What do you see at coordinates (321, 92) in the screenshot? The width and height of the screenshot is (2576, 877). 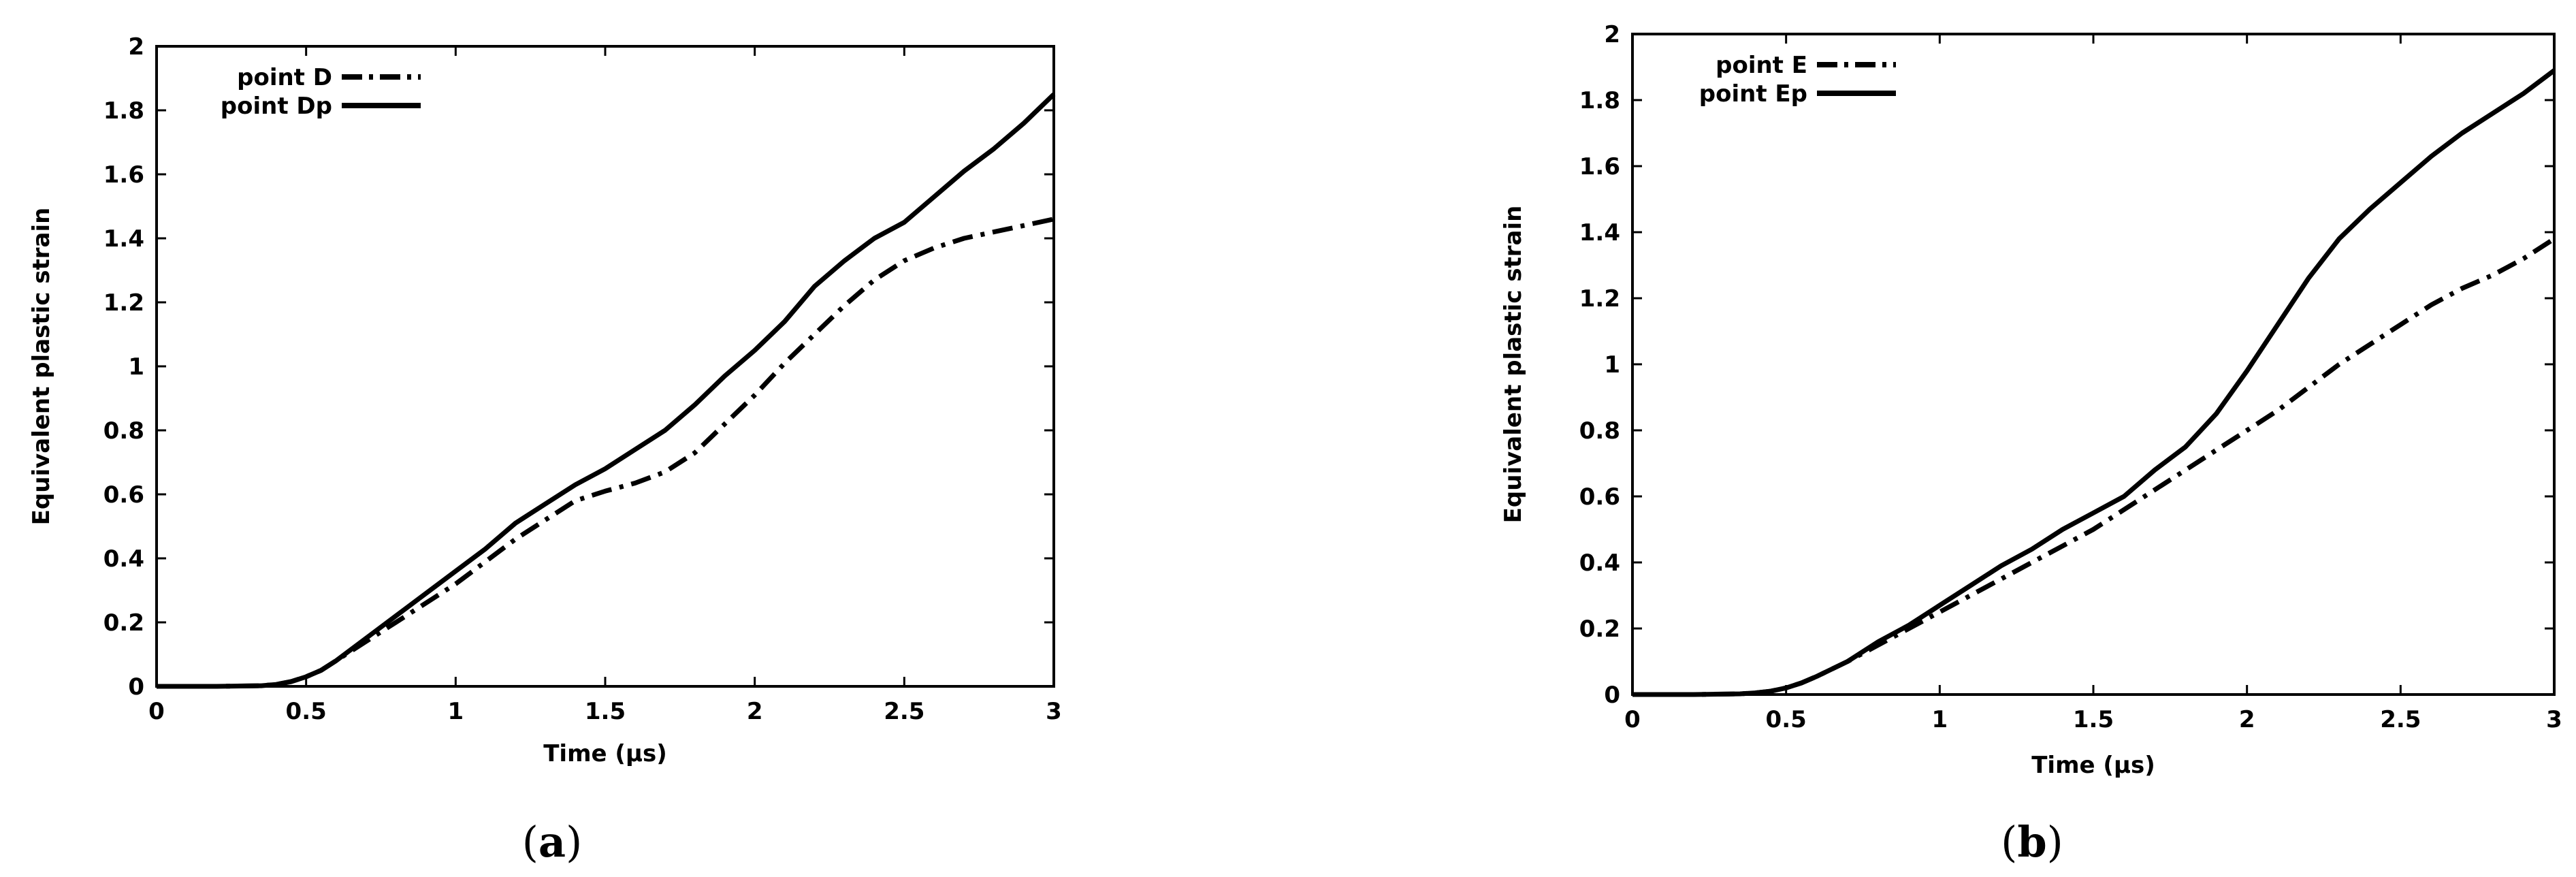 I see `legend: point D point Dp` at bounding box center [321, 92].